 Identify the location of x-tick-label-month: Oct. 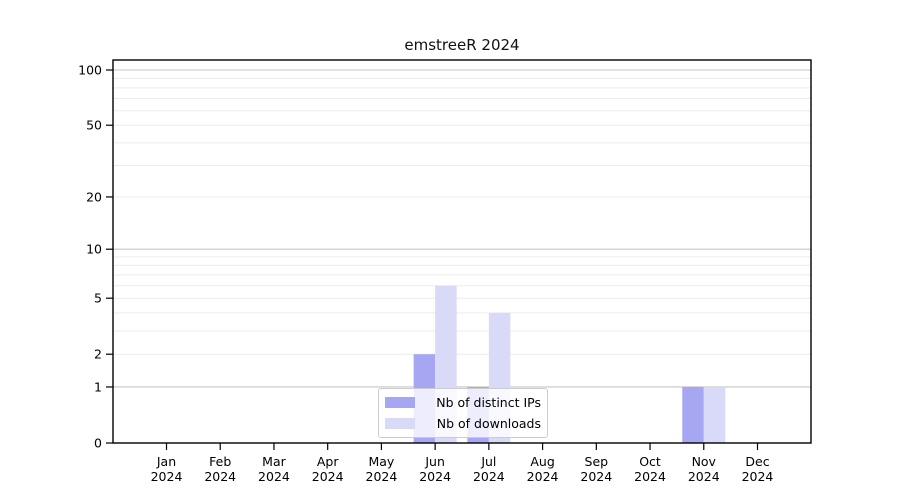
(650, 461).